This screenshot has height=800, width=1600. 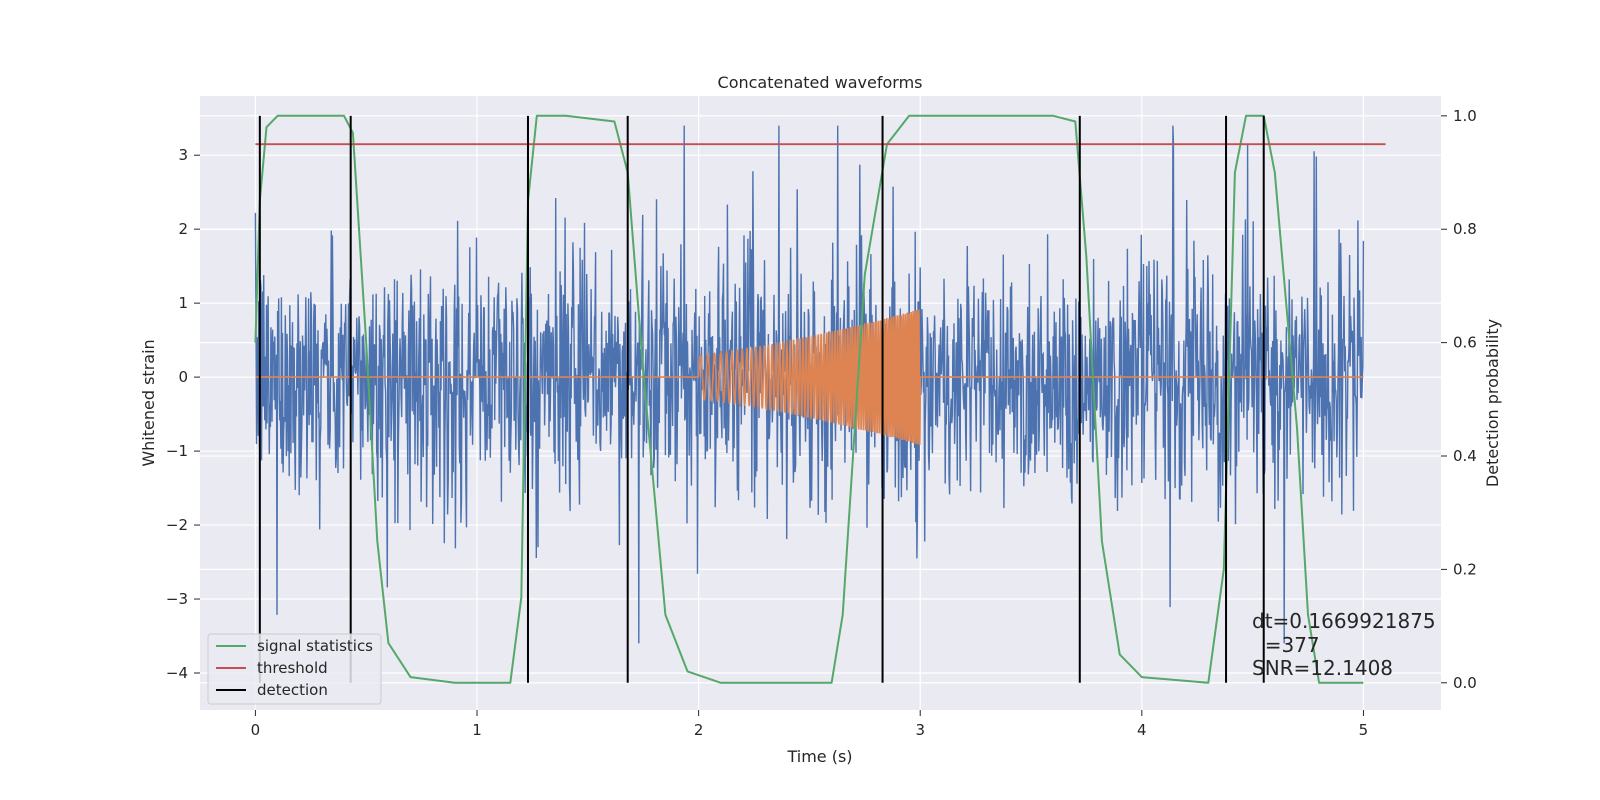 I want to click on legend-label-detection: detection, so click(x=292, y=690).